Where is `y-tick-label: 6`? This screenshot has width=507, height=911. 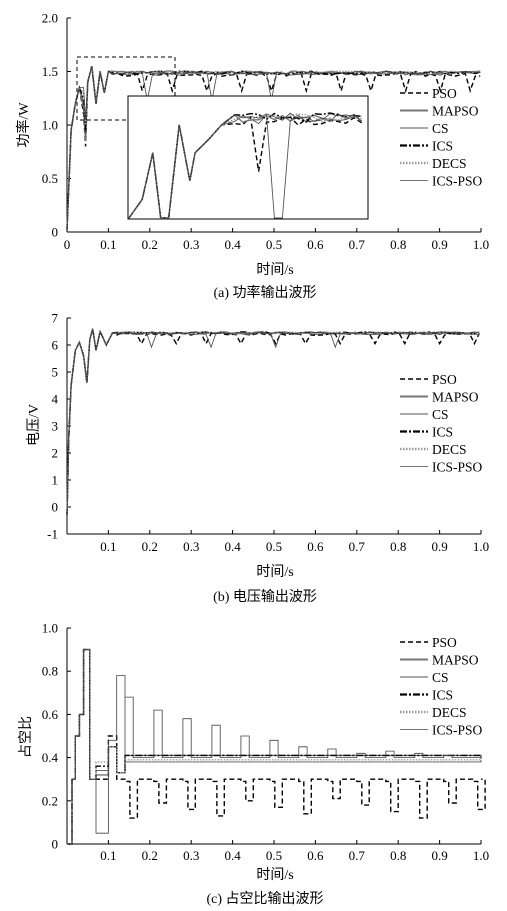 y-tick-label: 6 is located at coordinates (55, 345).